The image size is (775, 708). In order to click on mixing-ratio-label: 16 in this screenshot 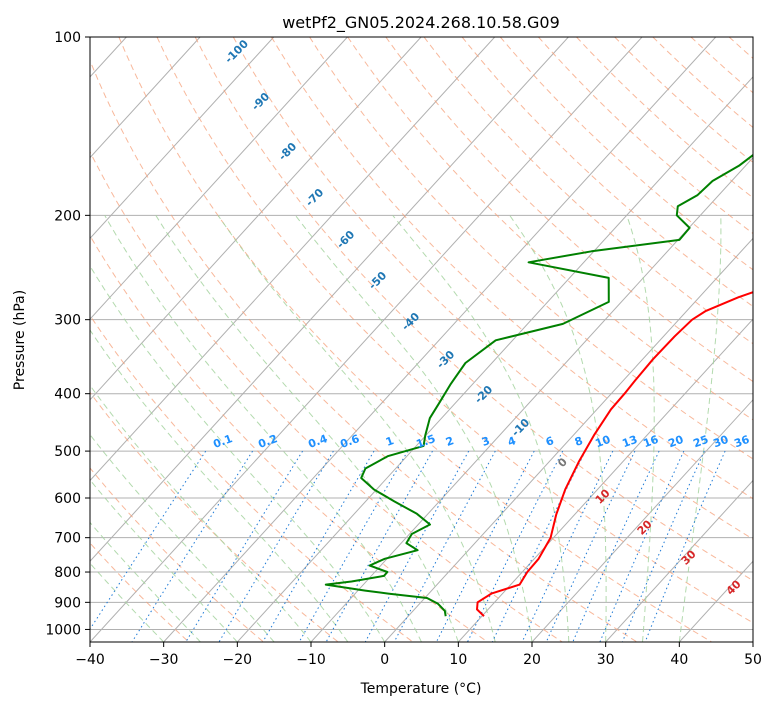, I will do `click(650, 442)`.